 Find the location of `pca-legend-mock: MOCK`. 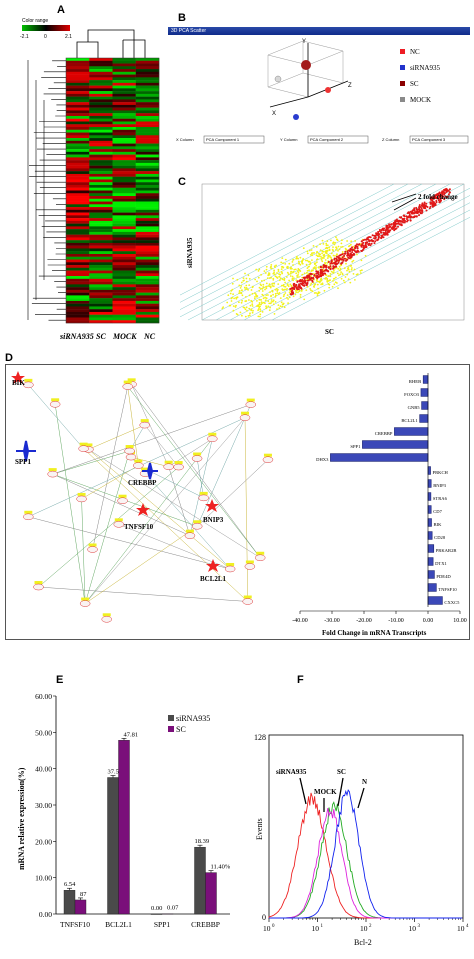

pca-legend-mock: MOCK is located at coordinates (420, 100).